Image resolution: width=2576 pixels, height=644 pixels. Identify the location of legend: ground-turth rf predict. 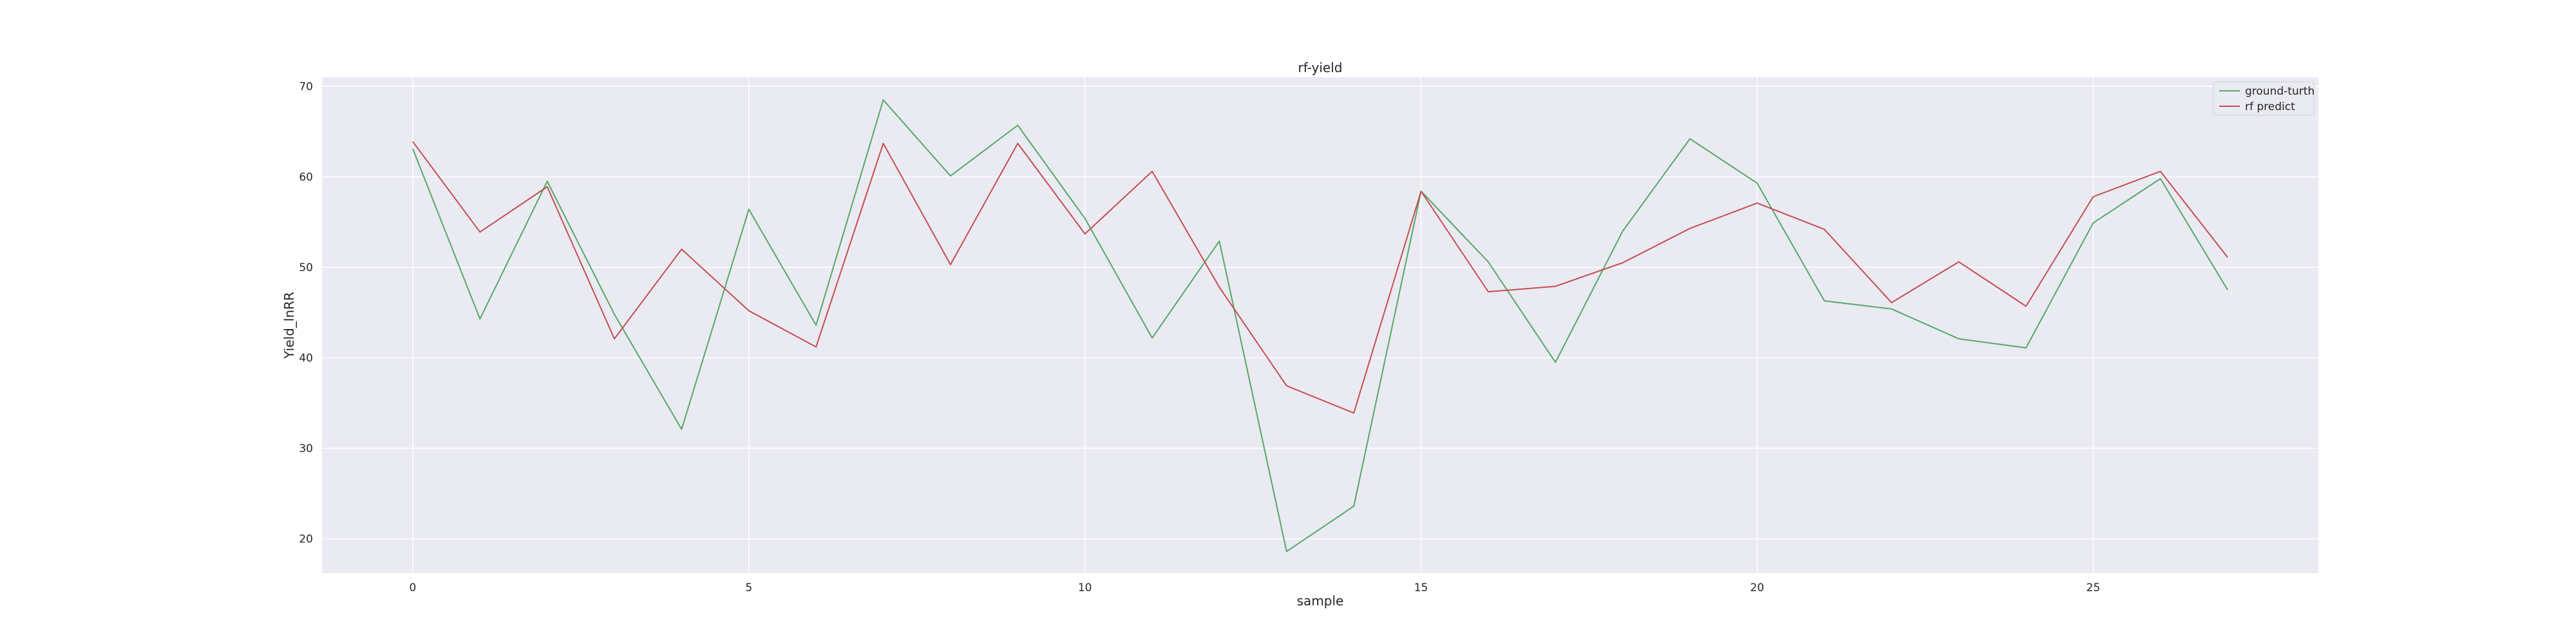
(2264, 99).